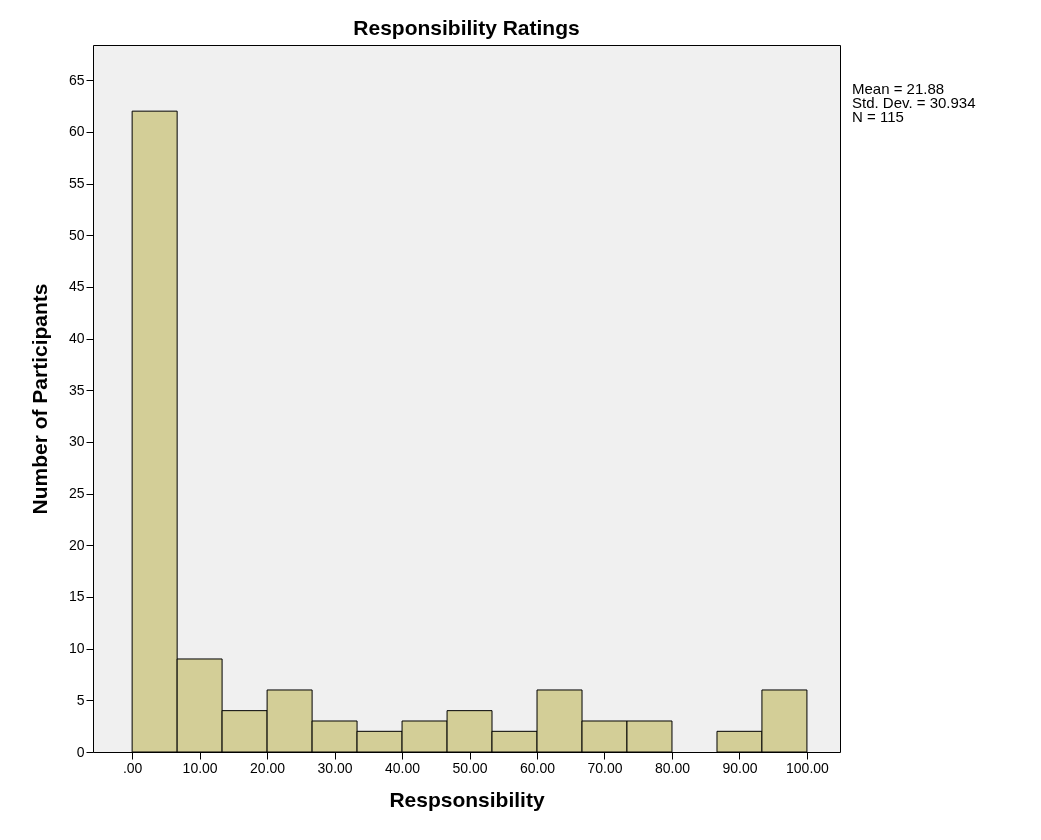  Describe the element at coordinates (808, 767) in the screenshot. I see `x-tick-label: 100.00` at that location.